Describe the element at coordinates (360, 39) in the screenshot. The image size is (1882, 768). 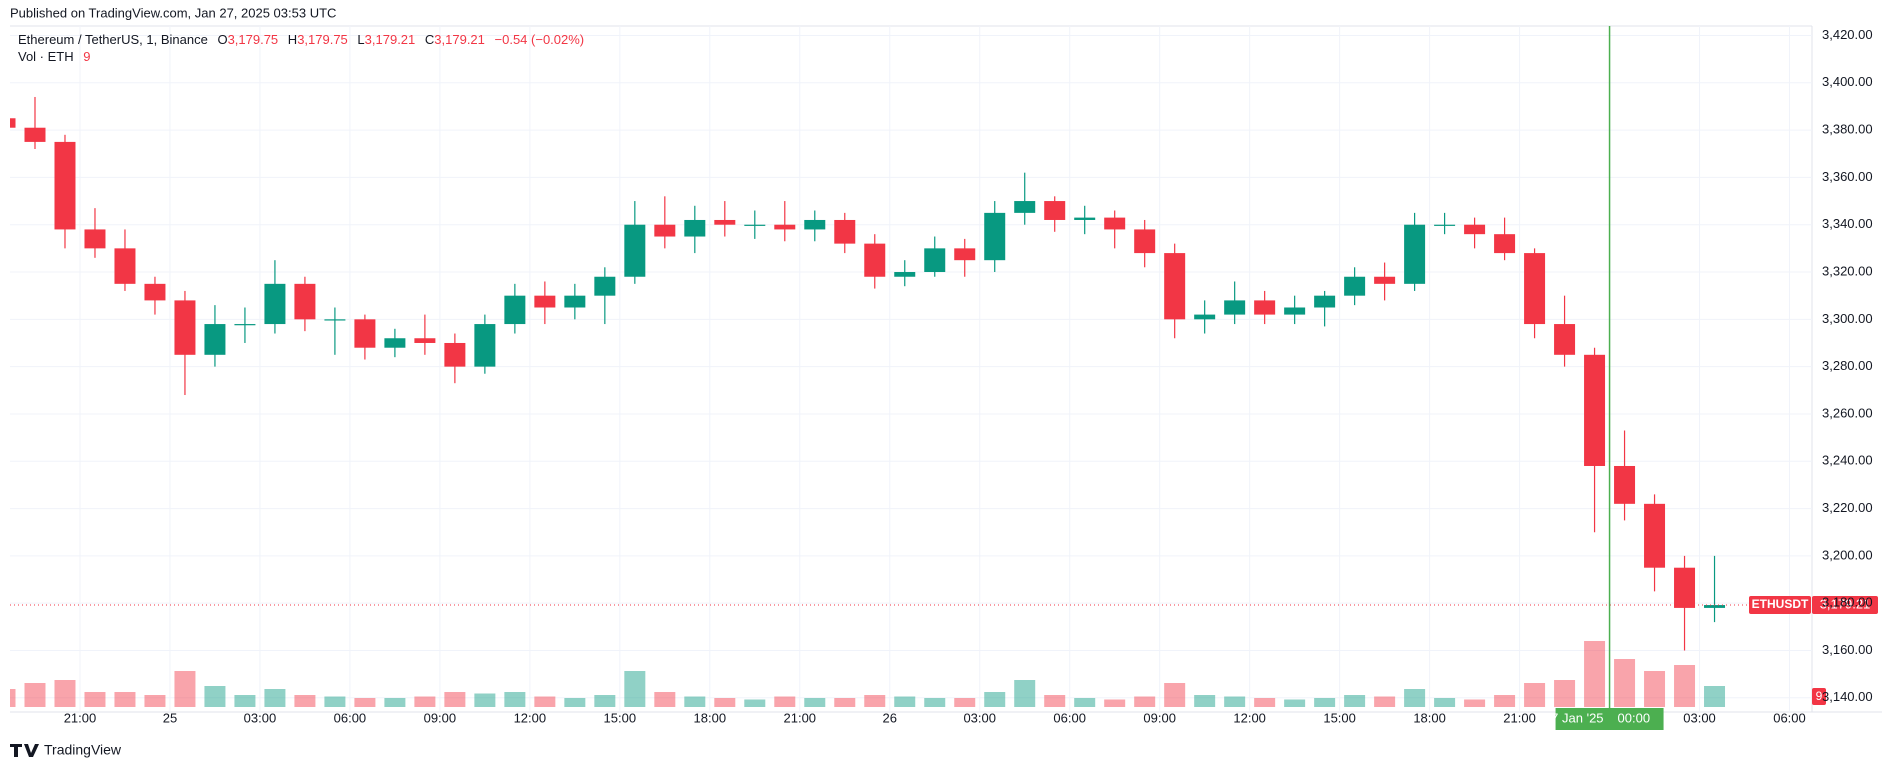
I see `legend-l-label: L` at that location.